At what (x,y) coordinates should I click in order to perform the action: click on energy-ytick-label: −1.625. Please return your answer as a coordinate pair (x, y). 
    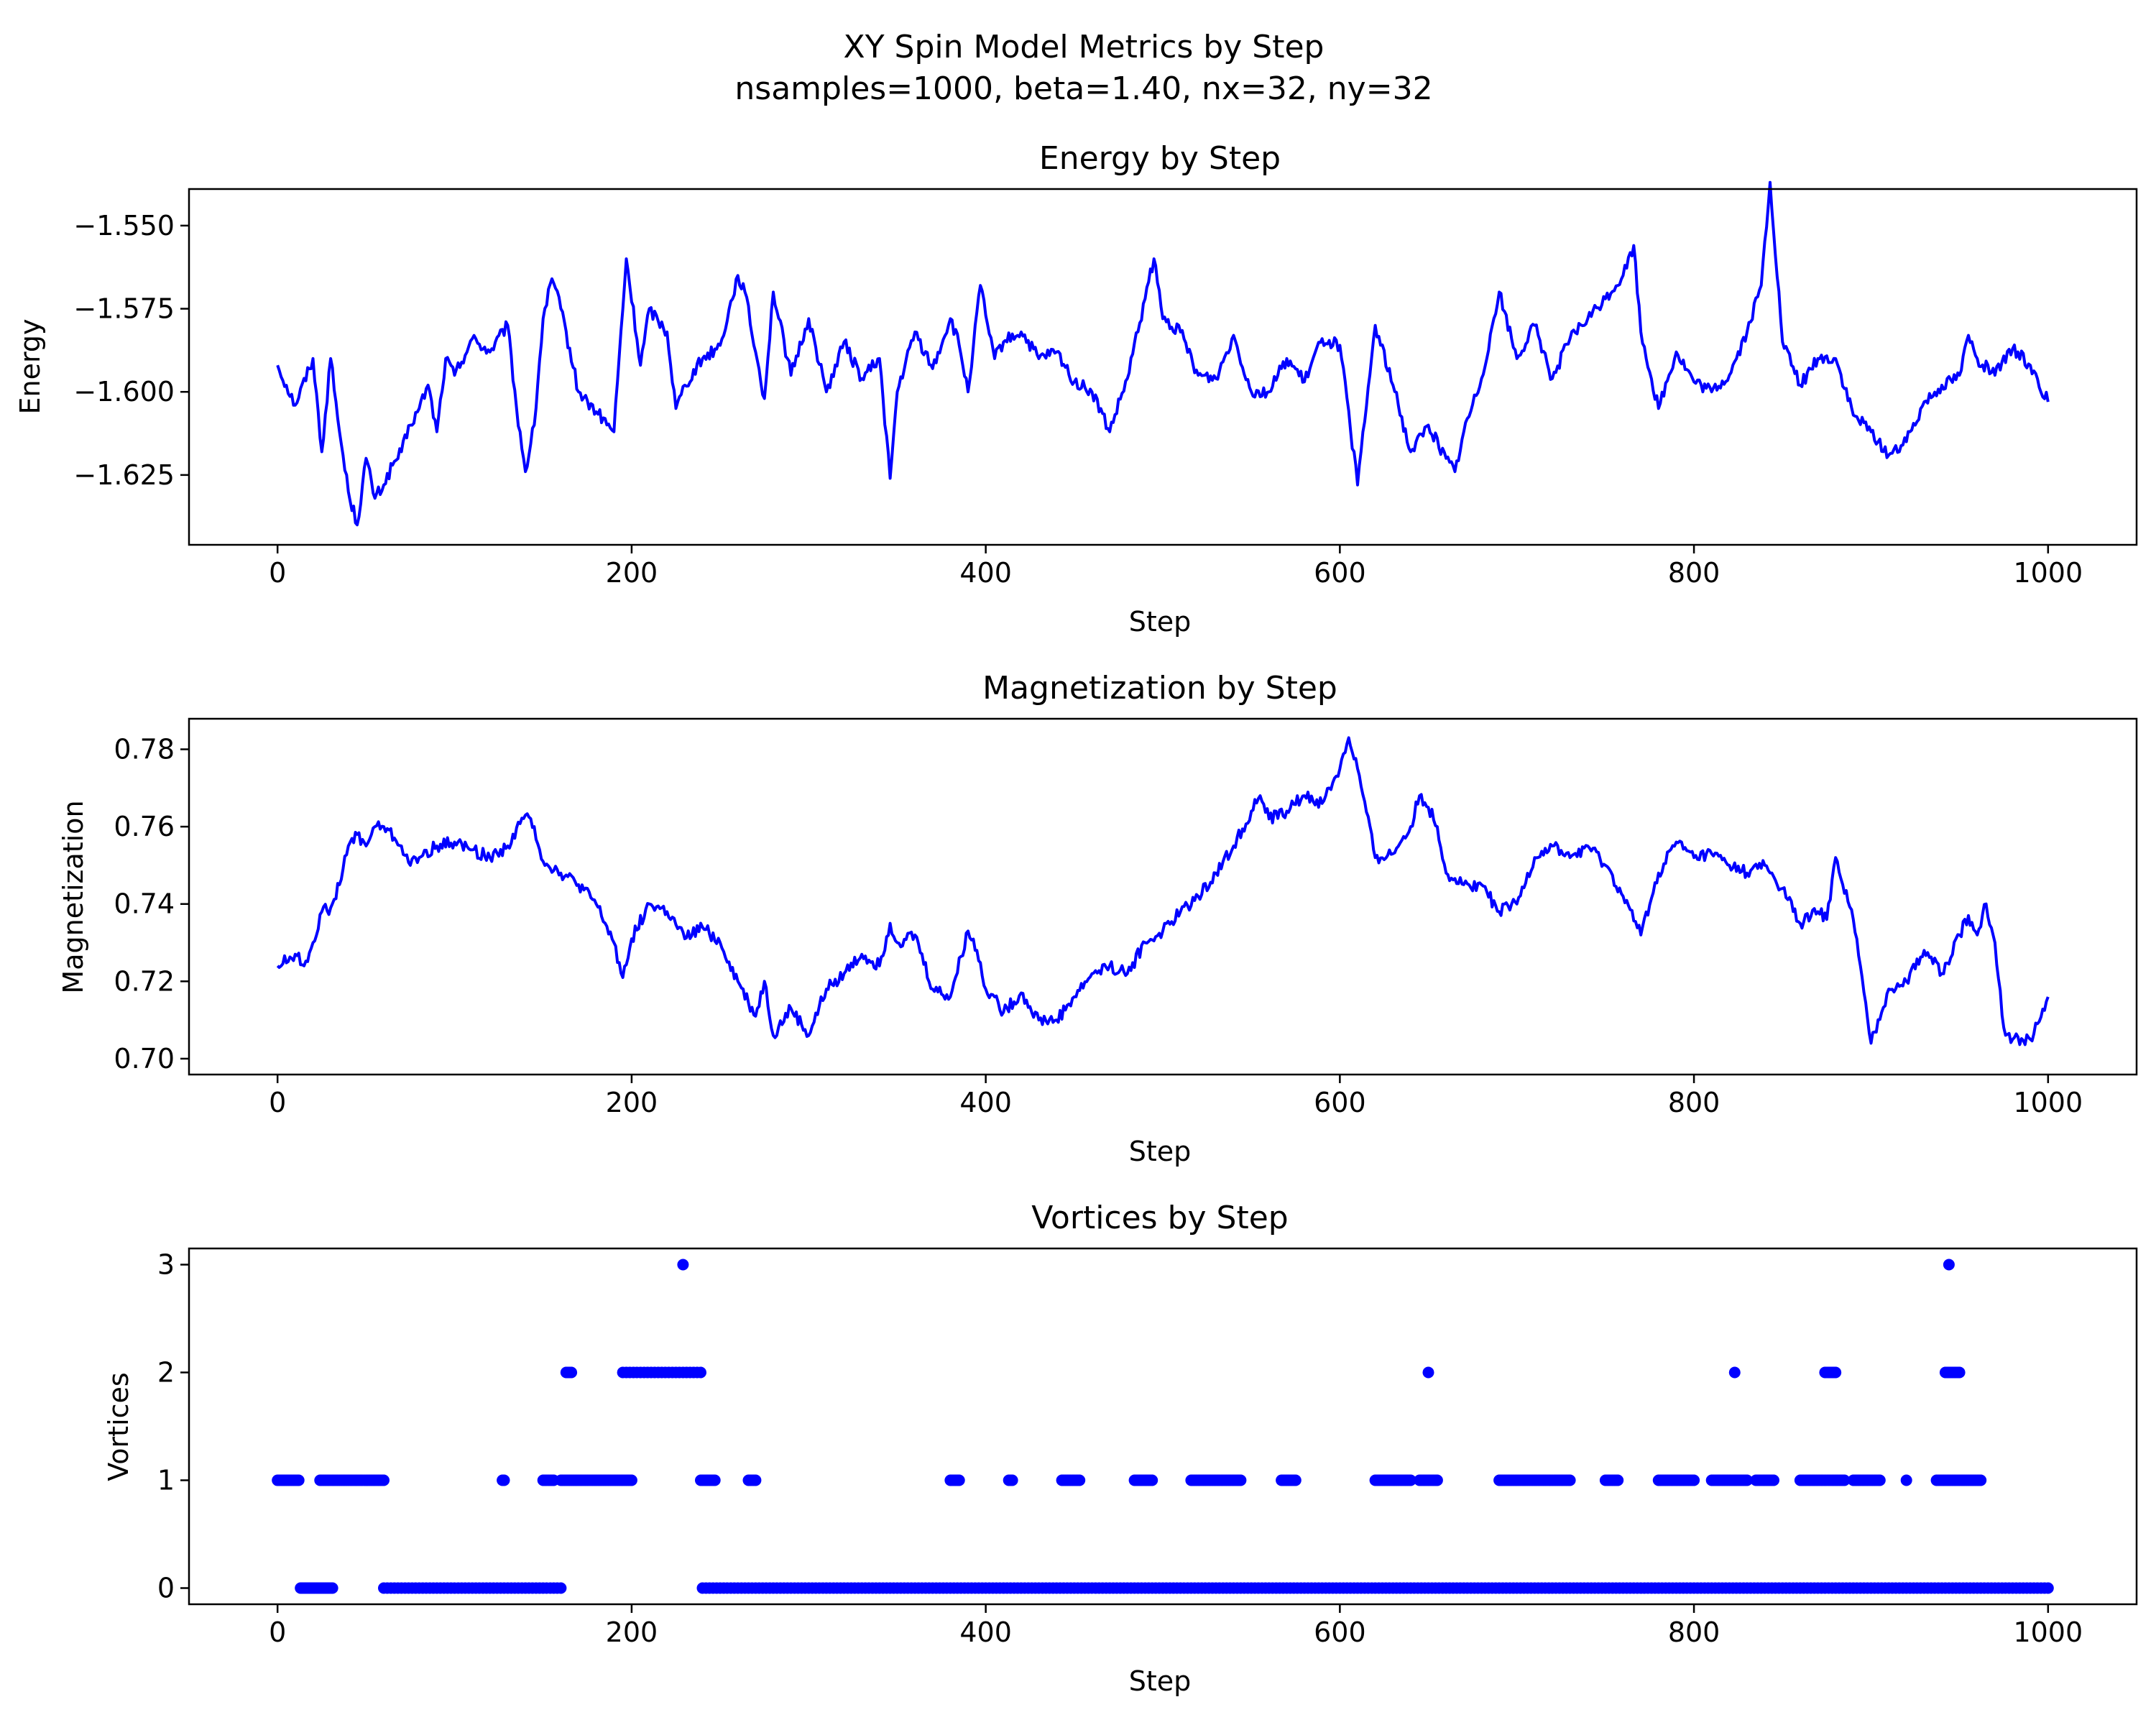
    Looking at the image, I should click on (124, 475).